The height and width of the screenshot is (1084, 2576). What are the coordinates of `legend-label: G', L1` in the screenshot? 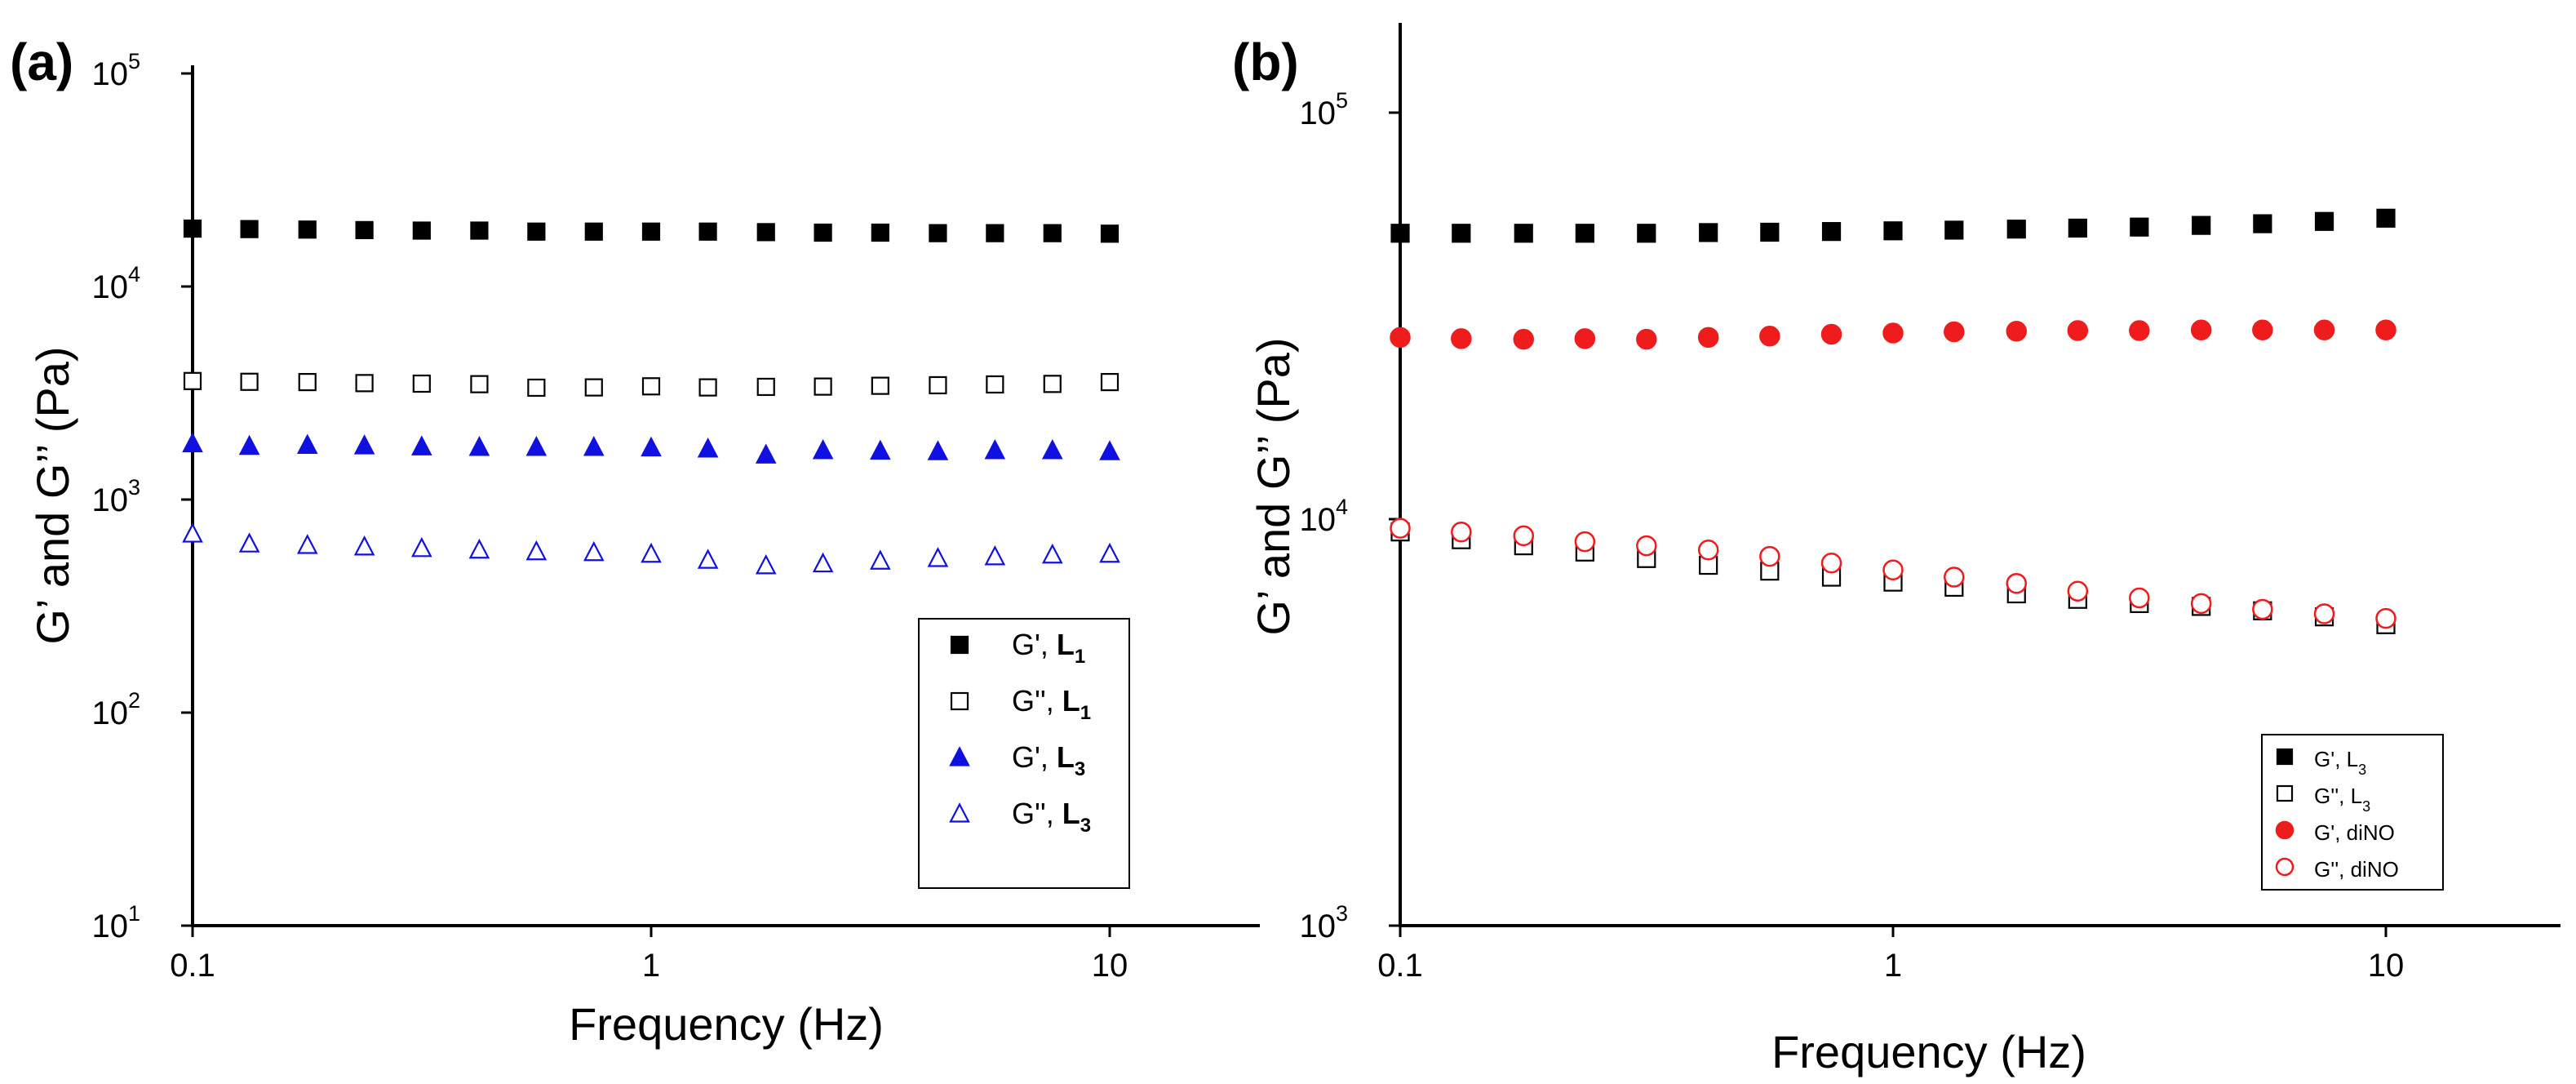 It's located at (1048, 648).